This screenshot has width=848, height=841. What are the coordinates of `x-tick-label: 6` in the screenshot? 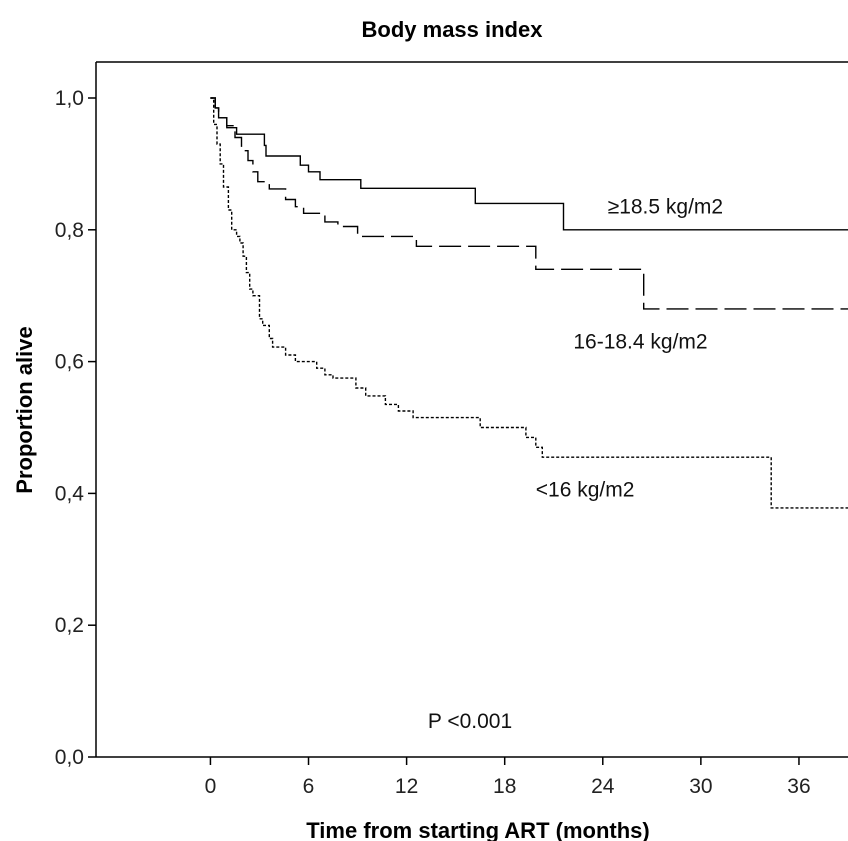 It's located at (309, 786).